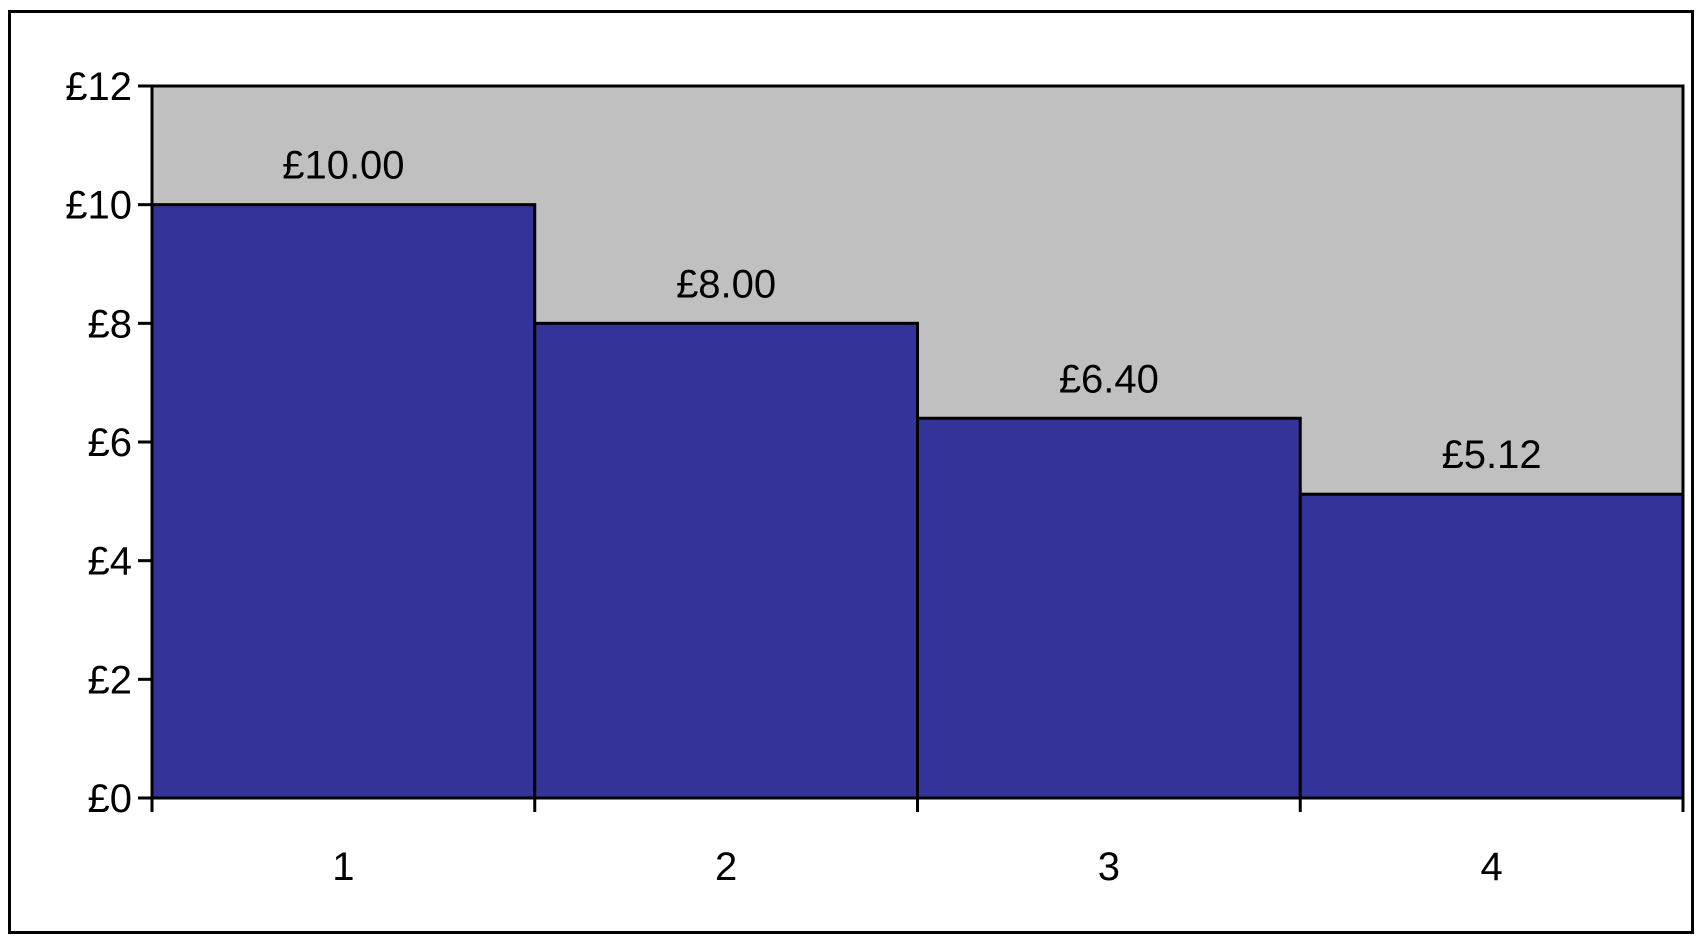 The height and width of the screenshot is (936, 1702). Describe the element at coordinates (98, 206) in the screenshot. I see `y-tick-label: £10` at that location.